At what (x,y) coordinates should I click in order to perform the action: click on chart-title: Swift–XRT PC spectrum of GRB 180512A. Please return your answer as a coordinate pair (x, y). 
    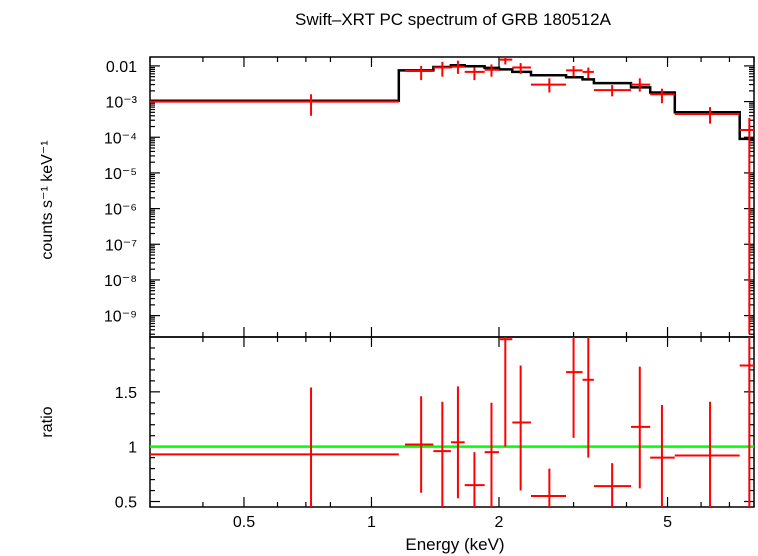
    Looking at the image, I should click on (453, 19).